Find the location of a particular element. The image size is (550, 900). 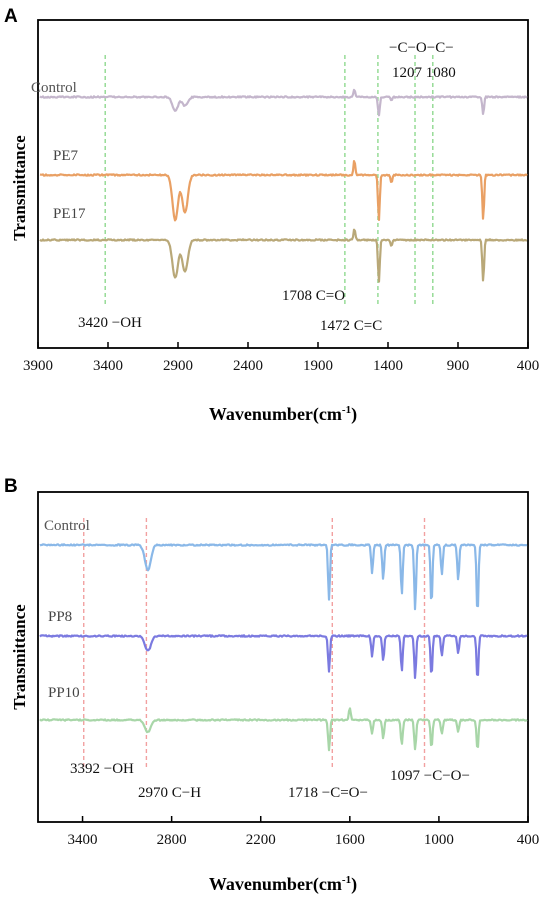

annotation-oh-b: 3392 −OH is located at coordinates (102, 769).